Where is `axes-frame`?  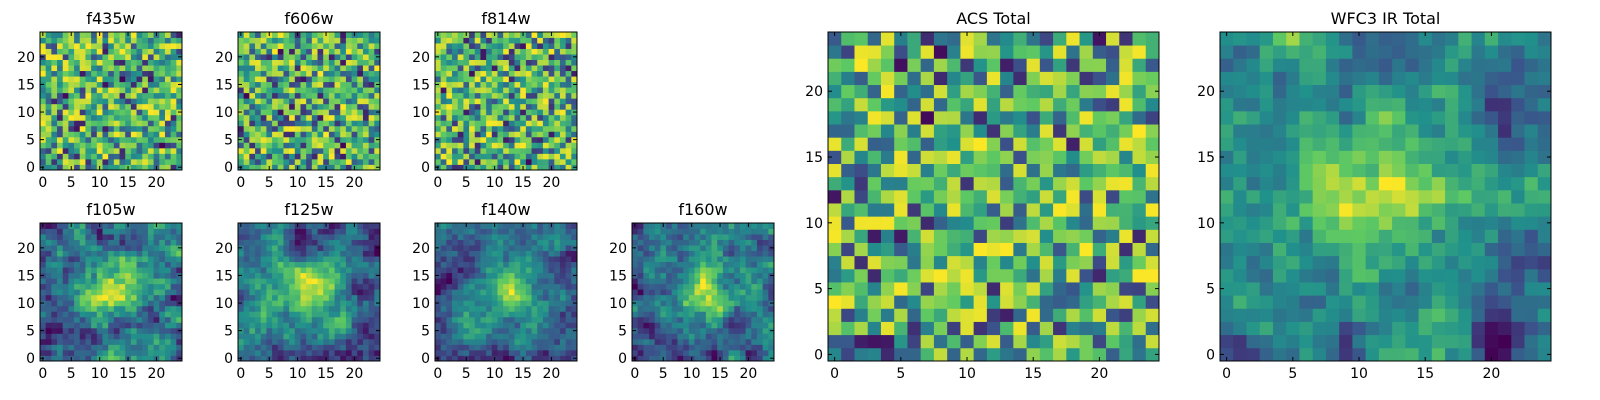 axes-frame is located at coordinates (309, 101).